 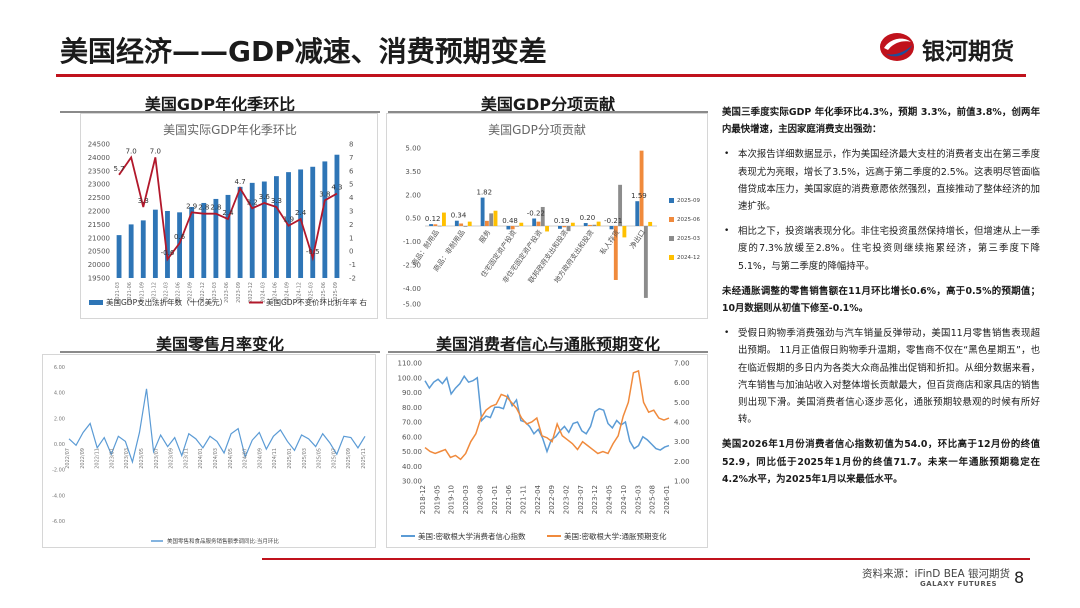 I want to click on y-tick: 4.00, so click(x=59, y=394).